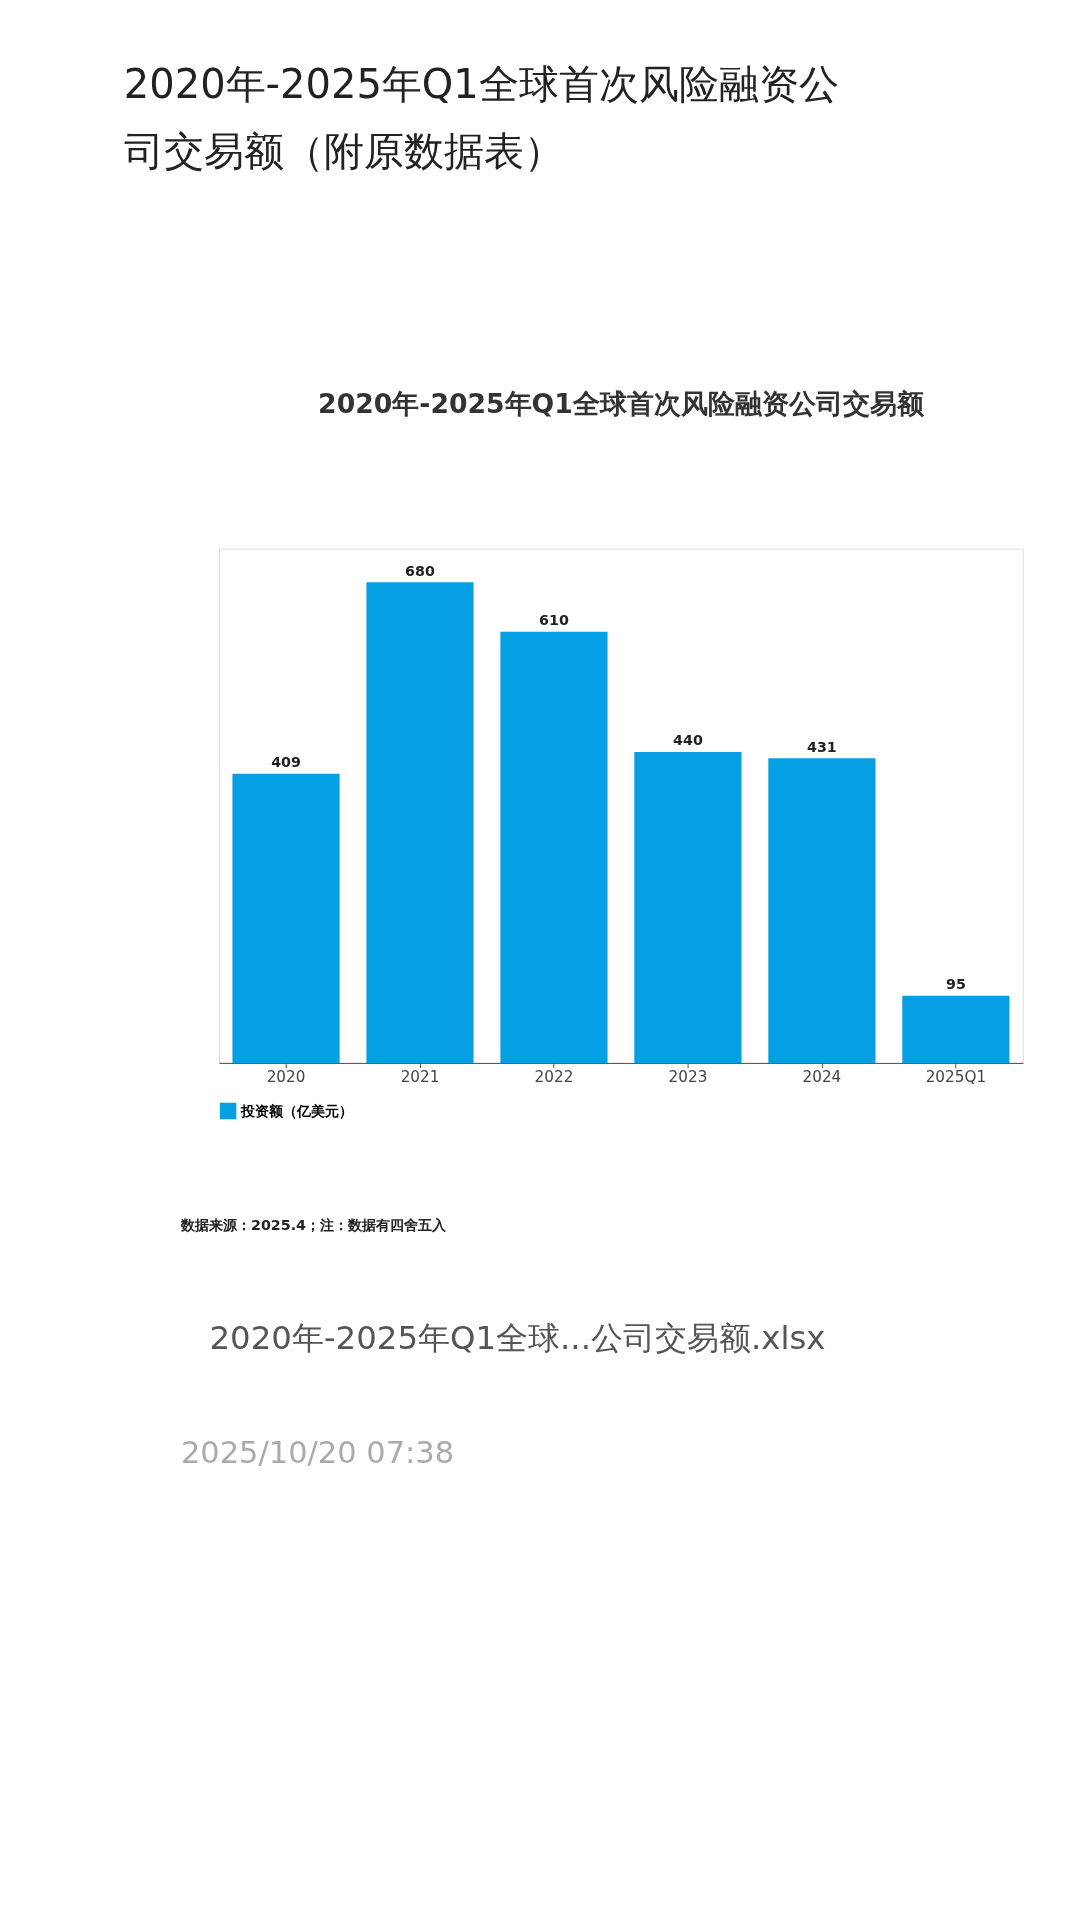 The image size is (1080, 1917). What do you see at coordinates (554, 620) in the screenshot?
I see `data-label: 610` at bounding box center [554, 620].